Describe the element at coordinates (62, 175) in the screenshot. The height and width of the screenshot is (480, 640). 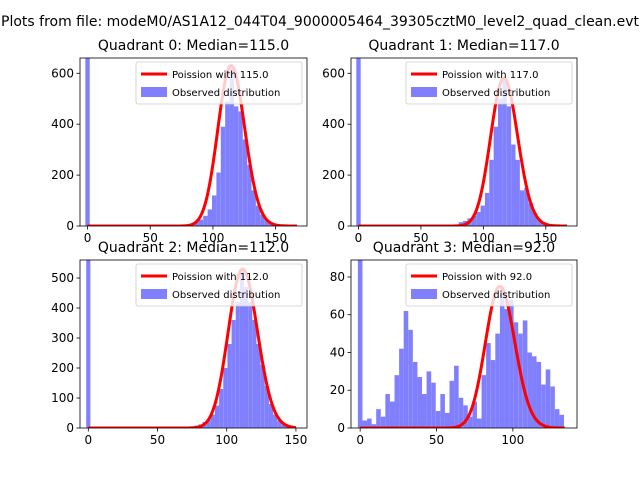
I see `y-tick-label: 200` at that location.